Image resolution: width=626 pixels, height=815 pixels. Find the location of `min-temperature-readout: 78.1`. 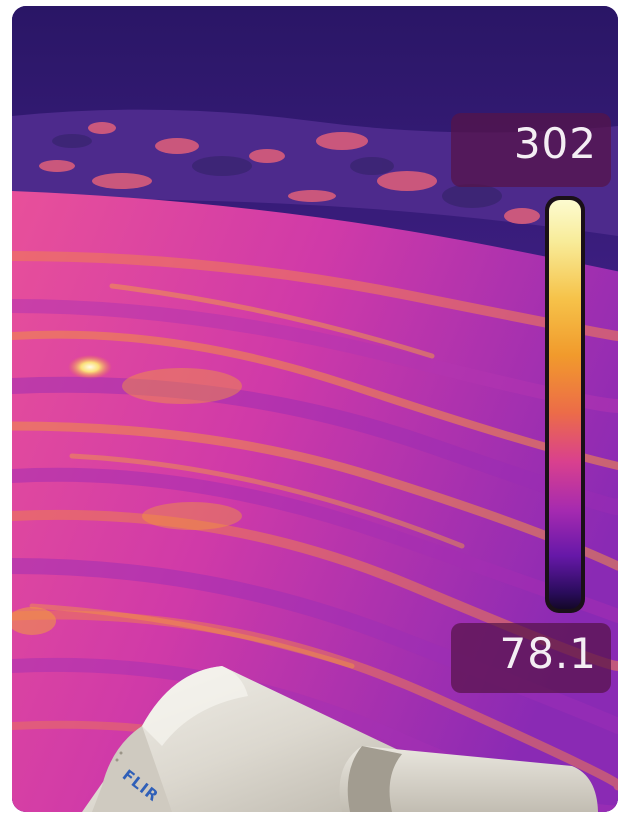

min-temperature-readout: 78.1 is located at coordinates (531, 658).